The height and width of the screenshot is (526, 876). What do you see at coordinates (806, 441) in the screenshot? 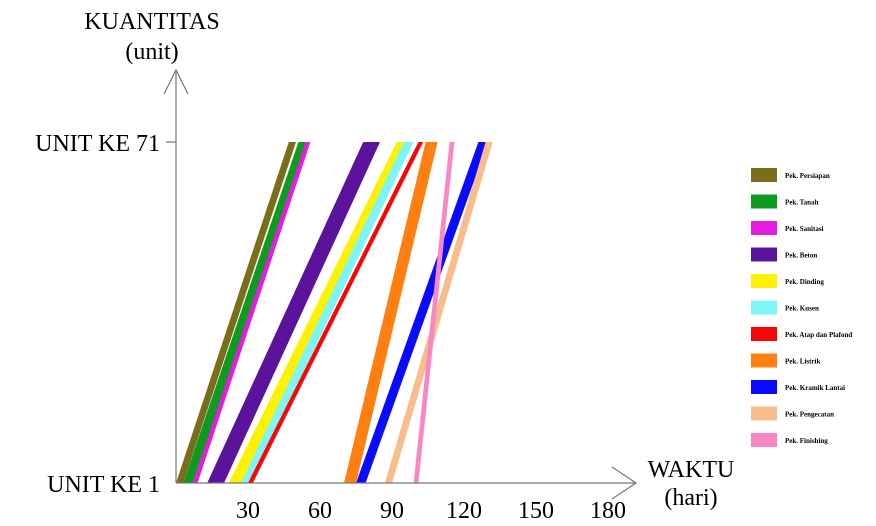
I see `legend-label-11: Pek. Finishing` at bounding box center [806, 441].